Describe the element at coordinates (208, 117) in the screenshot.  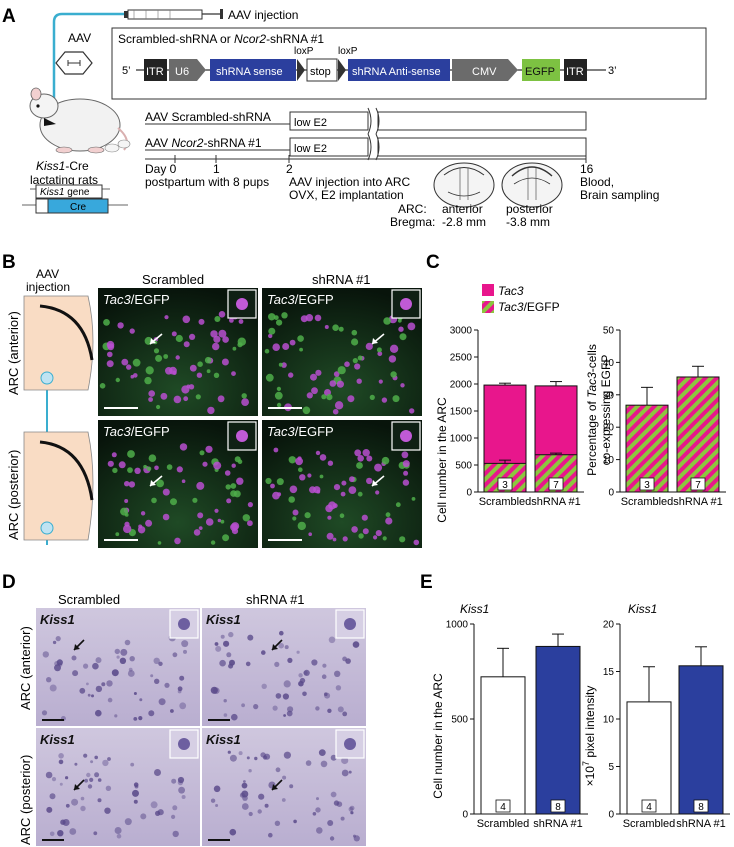
I see `timeline-row1-label: AAV Scrambled-shRNA` at that location.